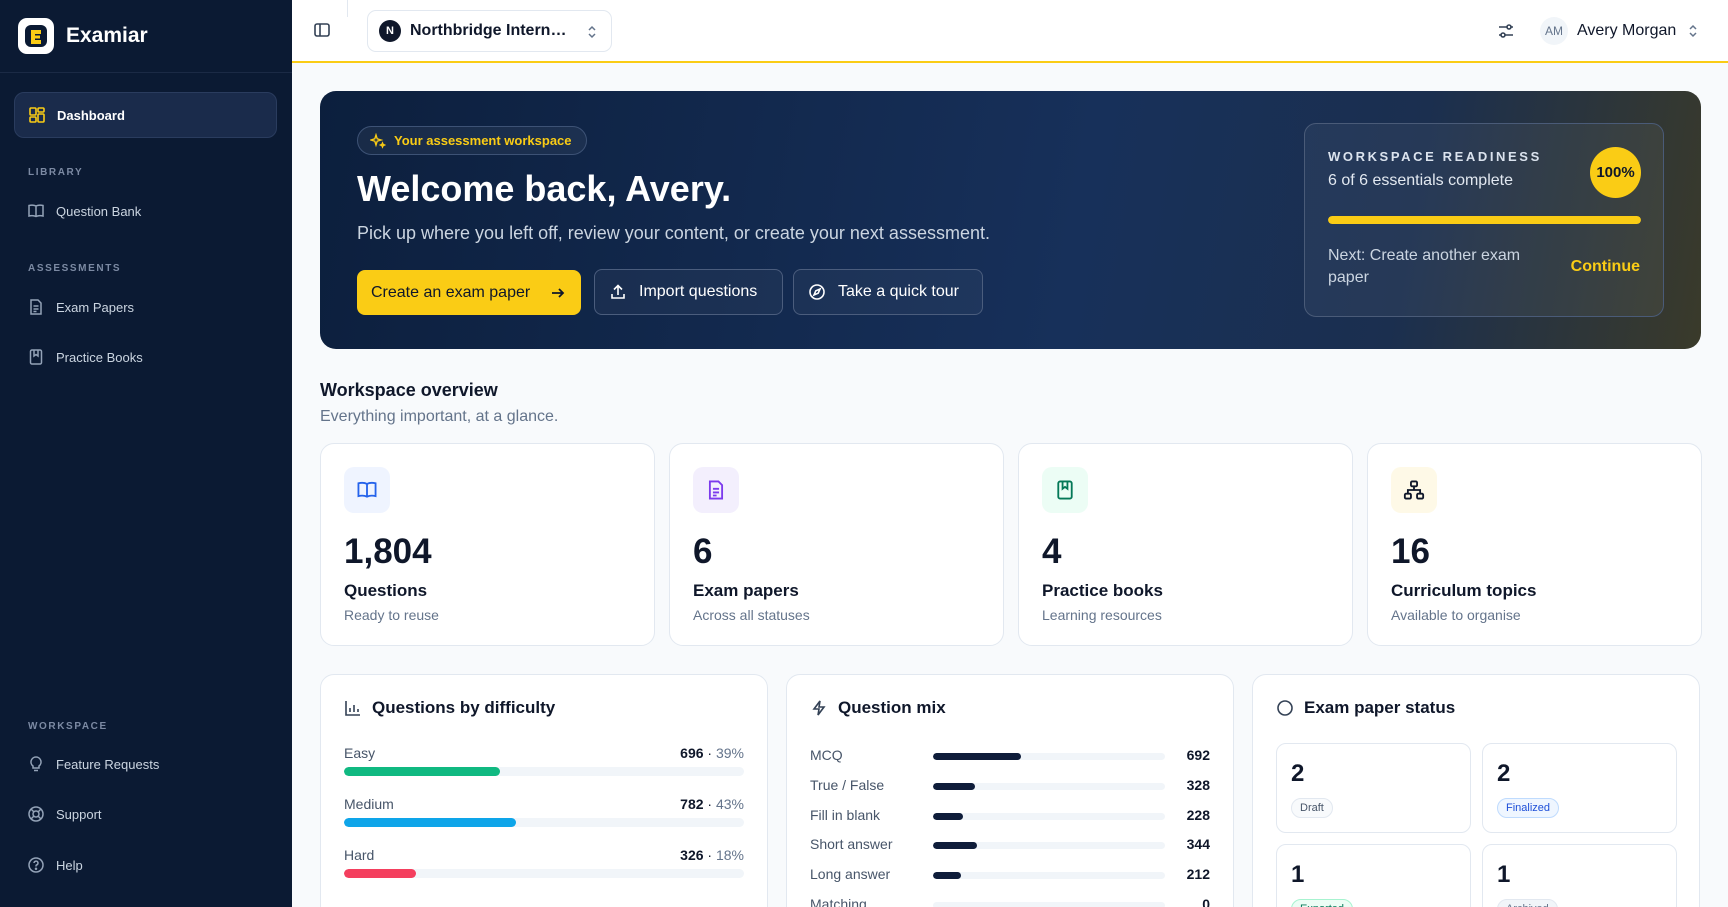 The height and width of the screenshot is (907, 1728). What do you see at coordinates (107, 35) in the screenshot?
I see `app-name: Examiar` at bounding box center [107, 35].